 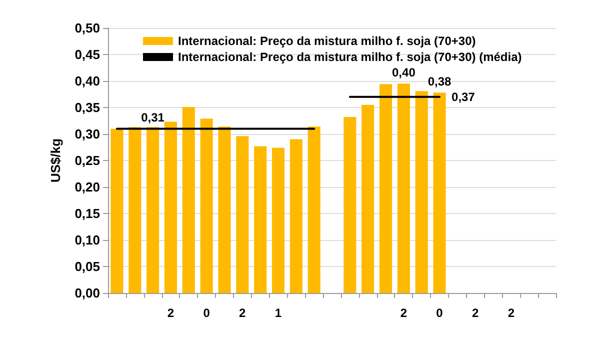 What do you see at coordinates (87, 213) in the screenshot?
I see `y-tick-label: 0,15` at bounding box center [87, 213].